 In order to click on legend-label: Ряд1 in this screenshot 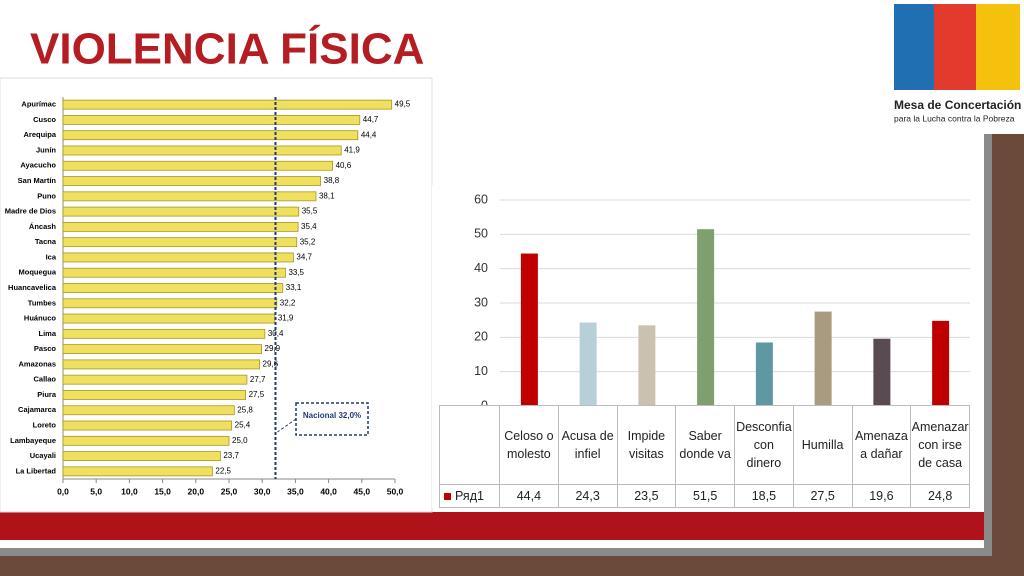, I will do `click(469, 496)`.